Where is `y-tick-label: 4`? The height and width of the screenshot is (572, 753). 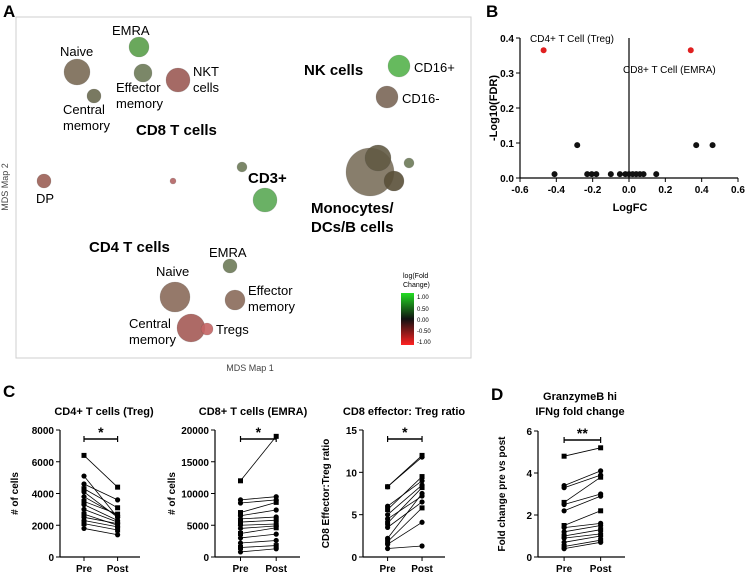
y-tick-label: 4 is located at coordinates (529, 474).